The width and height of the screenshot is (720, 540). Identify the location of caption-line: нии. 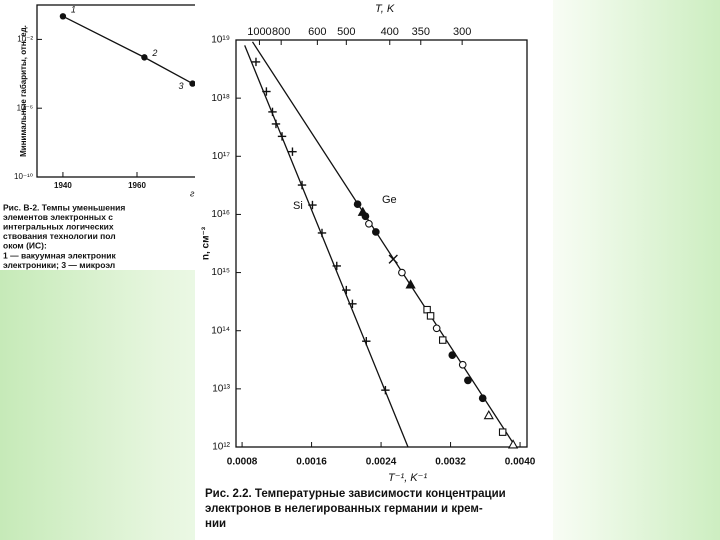
(215, 524).